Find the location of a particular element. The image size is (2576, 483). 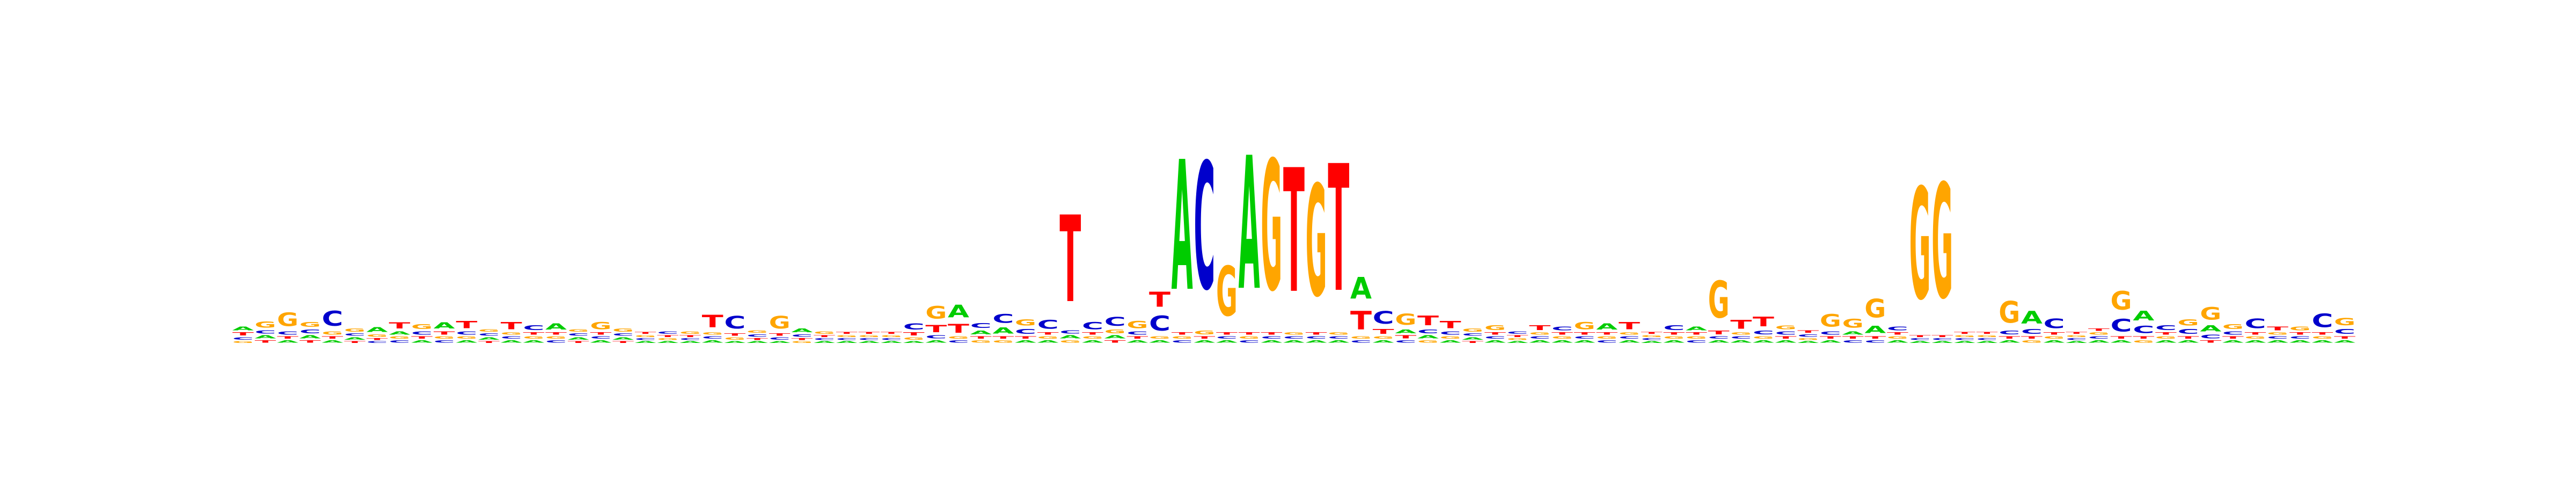

logo-letter-C-pos-92: C is located at coordinates (2277, 337).